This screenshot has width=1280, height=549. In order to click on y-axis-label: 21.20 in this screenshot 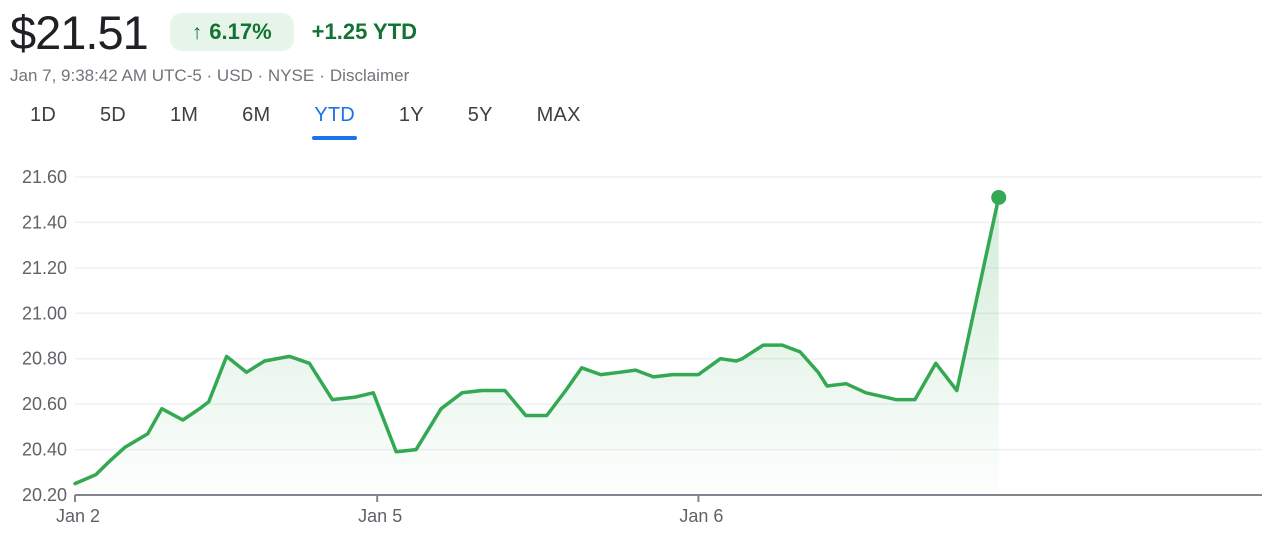, I will do `click(44, 268)`.